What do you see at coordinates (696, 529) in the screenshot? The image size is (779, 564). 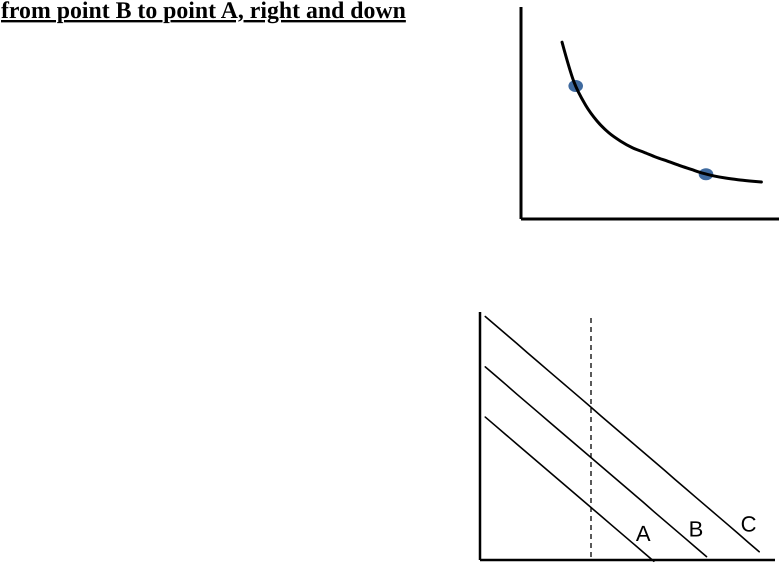 I see `series-label: B` at bounding box center [696, 529].